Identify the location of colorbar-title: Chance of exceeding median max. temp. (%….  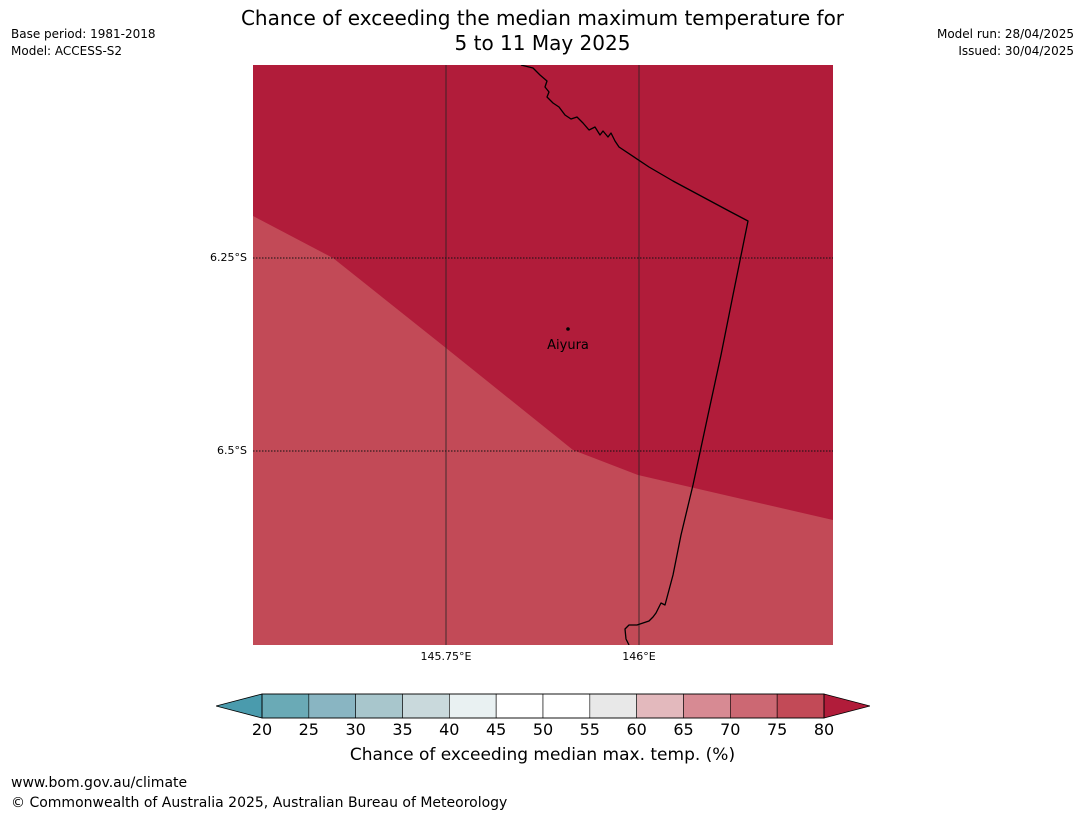
(542, 755).